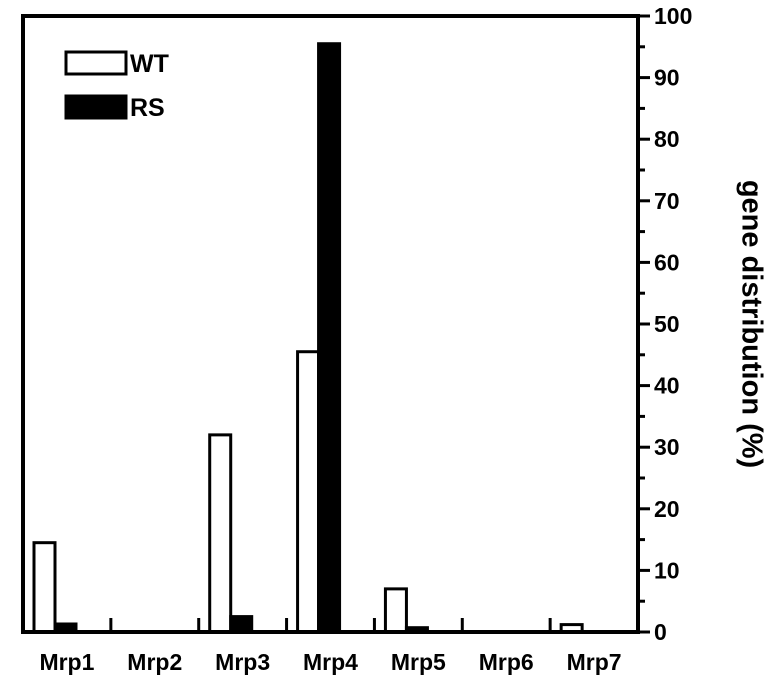 Image resolution: width=778 pixels, height=687 pixels. What do you see at coordinates (660, 632) in the screenshot?
I see `y-tick-label: 0` at bounding box center [660, 632].